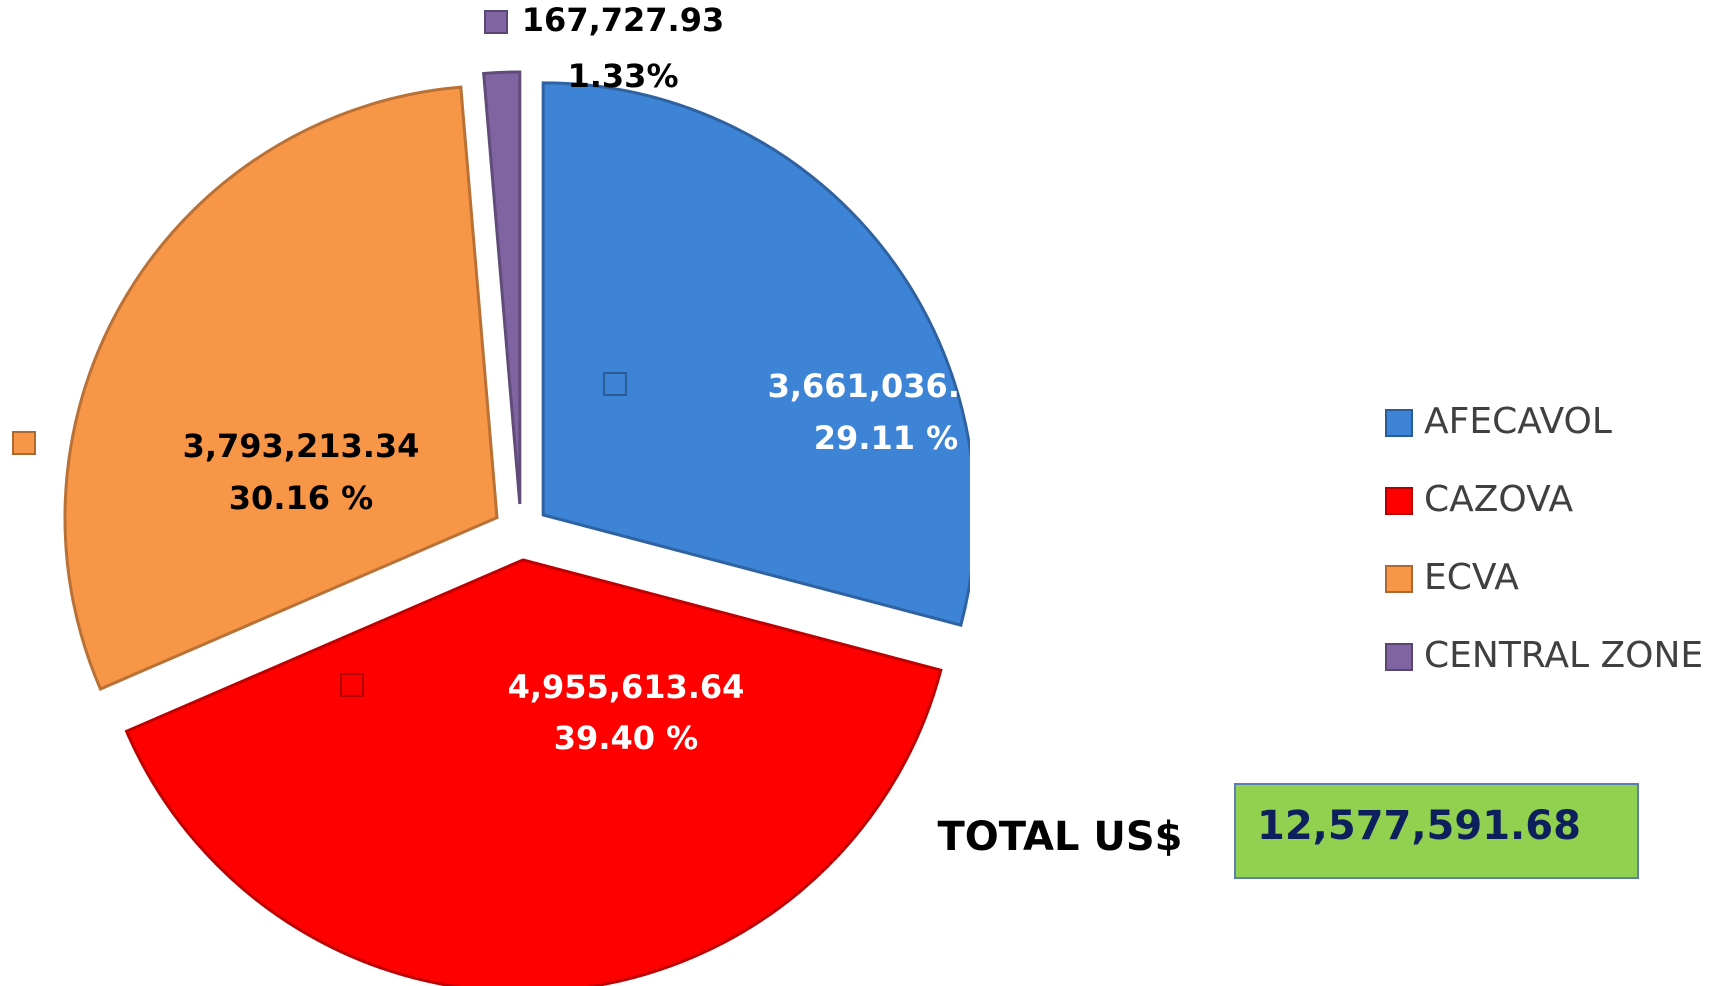  Describe the element at coordinates (886, 386) in the screenshot. I see `slice-value-label: 3,661,036.77` at that location.